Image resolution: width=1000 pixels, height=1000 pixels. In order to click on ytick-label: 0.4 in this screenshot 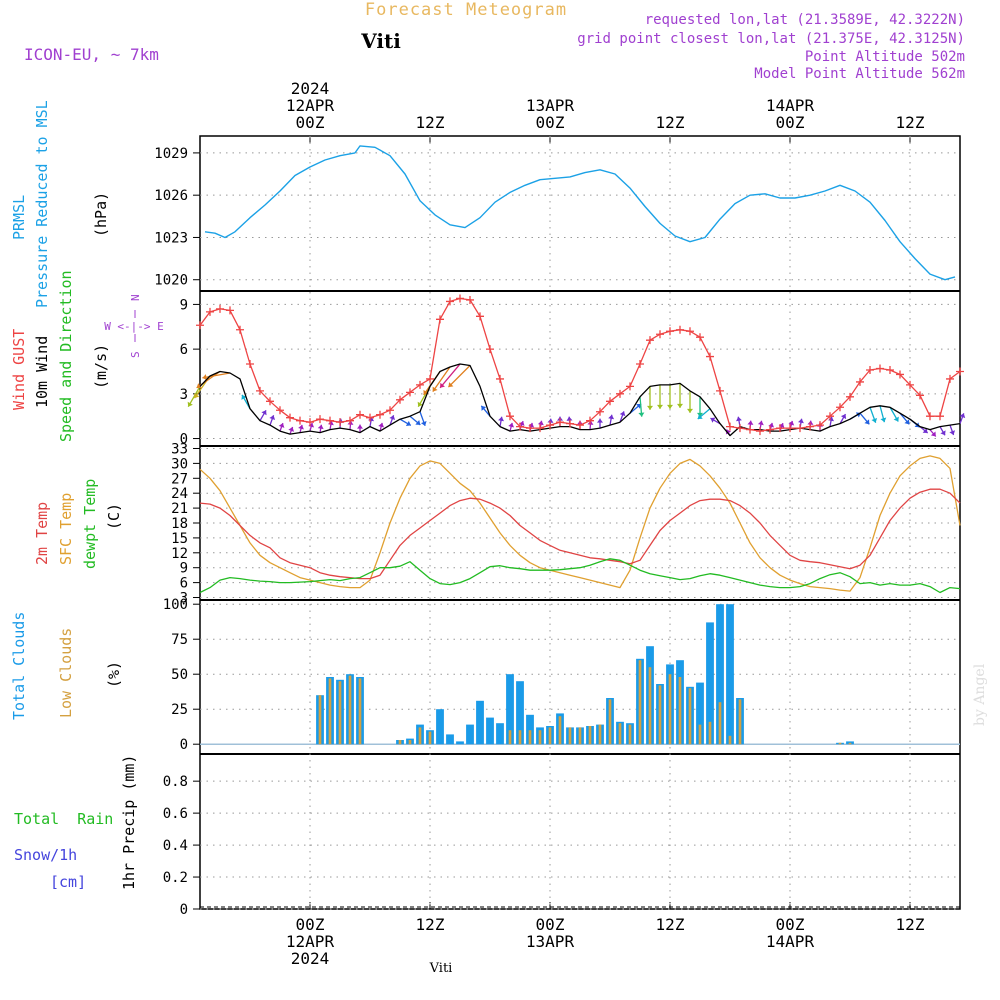, I will do `click(175, 846)`.